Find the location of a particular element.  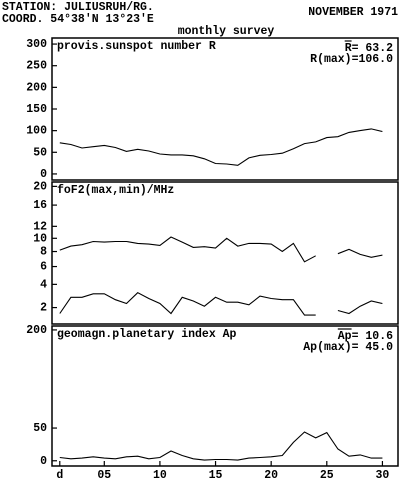

max-label: R(max)=106.0 is located at coordinates (351, 59).